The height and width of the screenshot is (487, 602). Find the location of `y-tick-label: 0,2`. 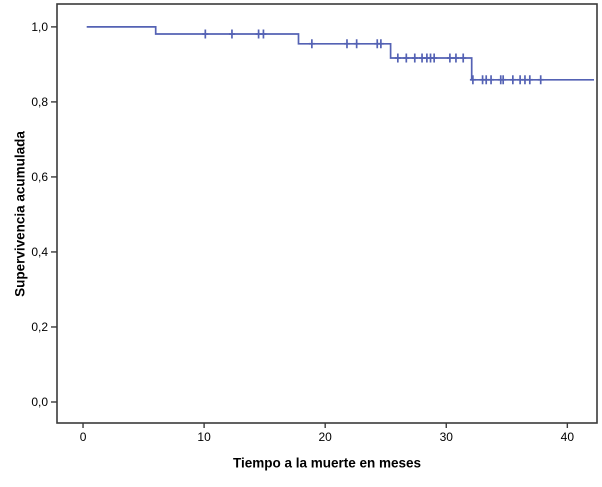

y-tick-label: 0,2 is located at coordinates (39, 327).